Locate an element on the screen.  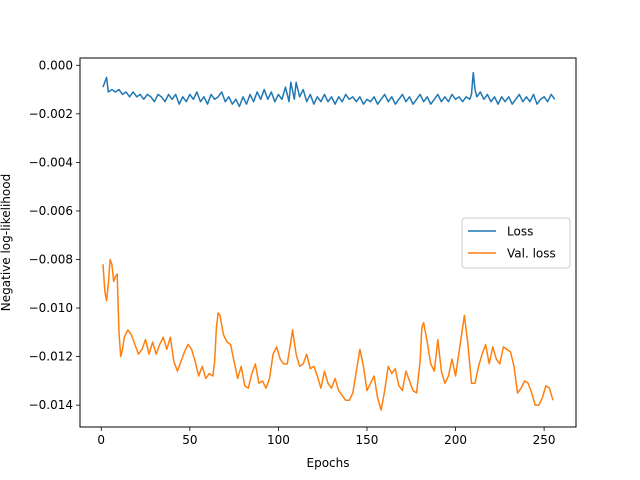
y-tick-label: −0.008 is located at coordinates (51, 259).